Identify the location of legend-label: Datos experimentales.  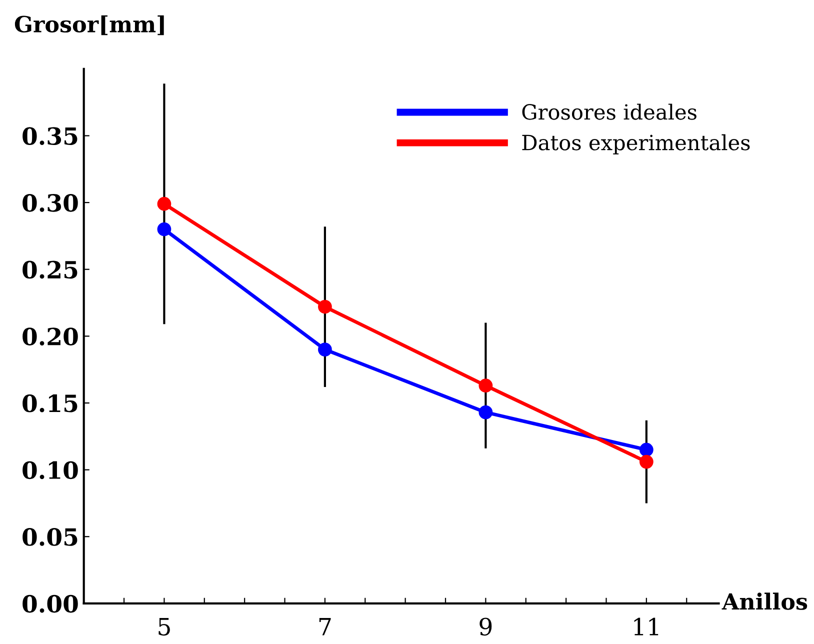
(636, 144).